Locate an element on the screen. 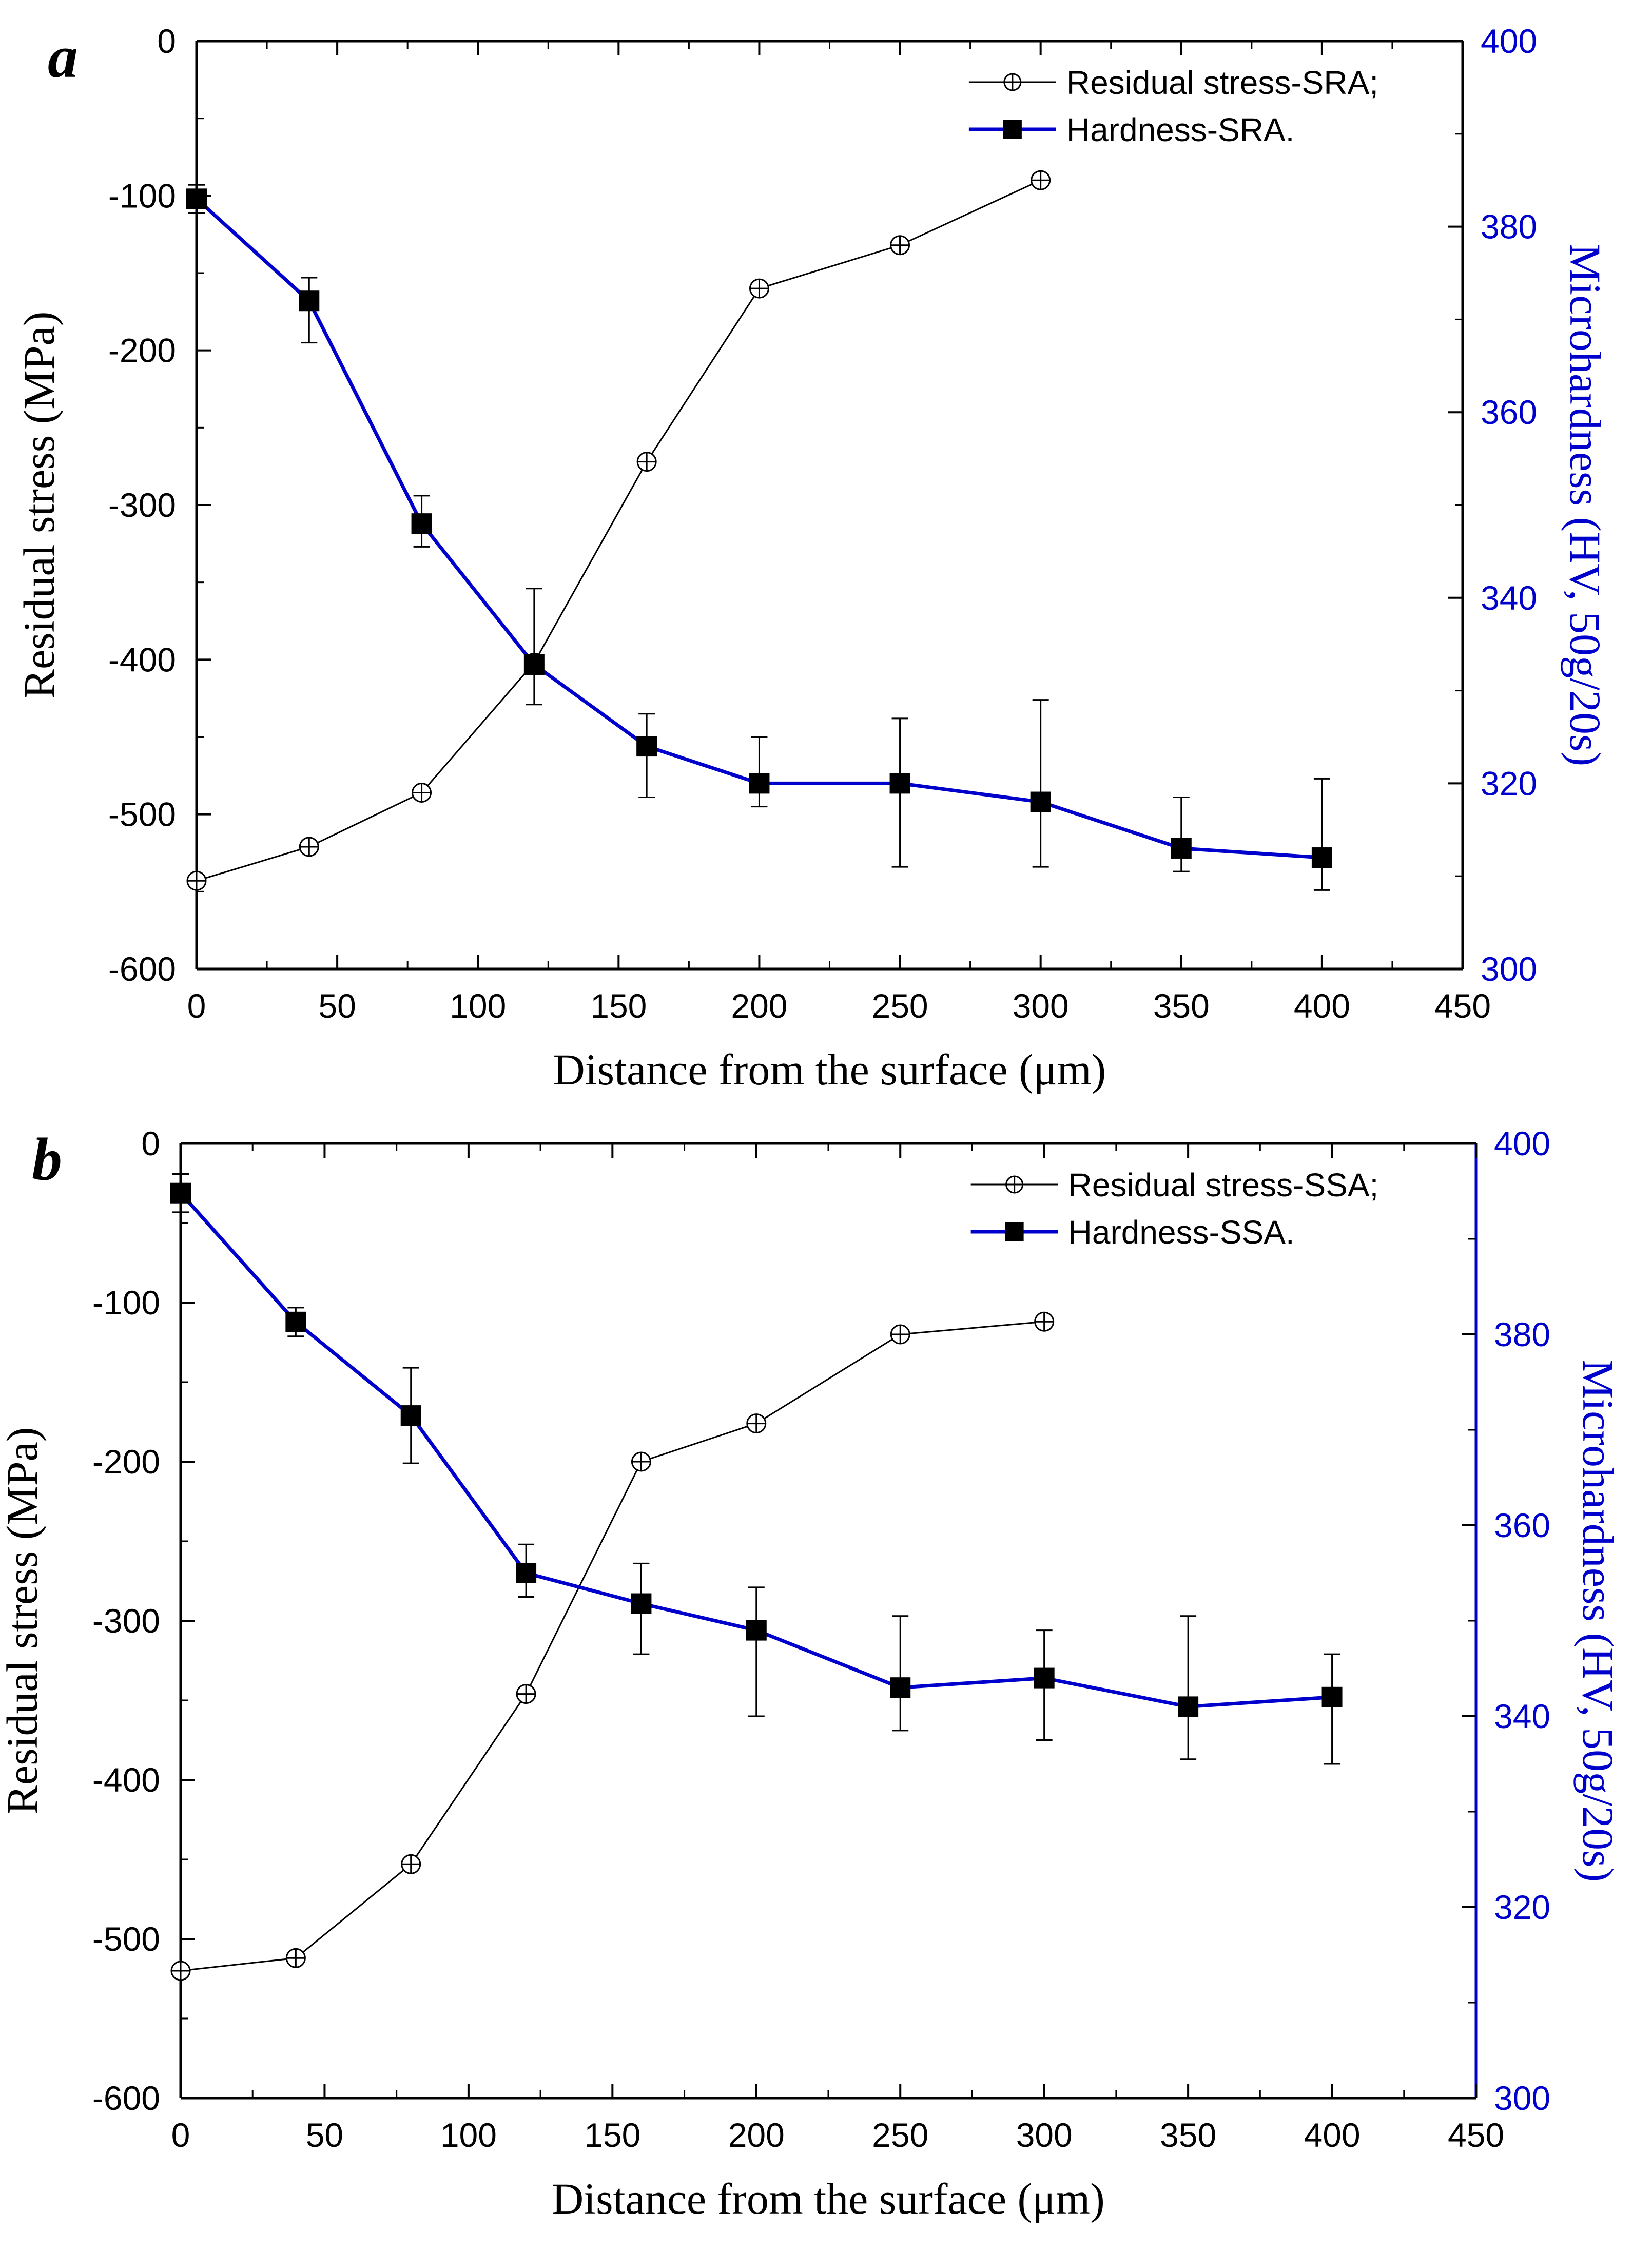 Image resolution: width=1652 pixels, height=2251 pixels. legend-entry: Residual stress-SRA; is located at coordinates (1173, 82).